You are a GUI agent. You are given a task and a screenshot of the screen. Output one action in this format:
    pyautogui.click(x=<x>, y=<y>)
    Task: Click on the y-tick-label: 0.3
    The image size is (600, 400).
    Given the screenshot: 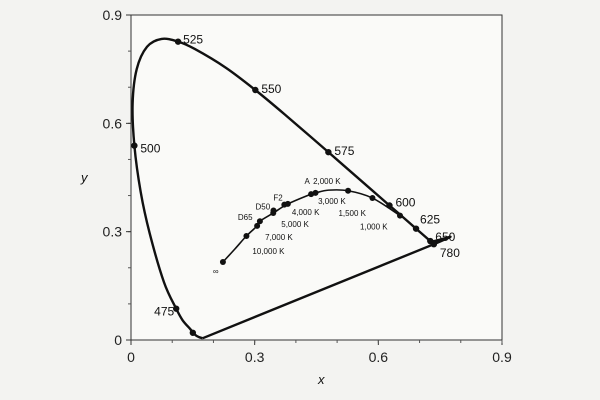 What is the action you would take?
    pyautogui.click(x=113, y=232)
    